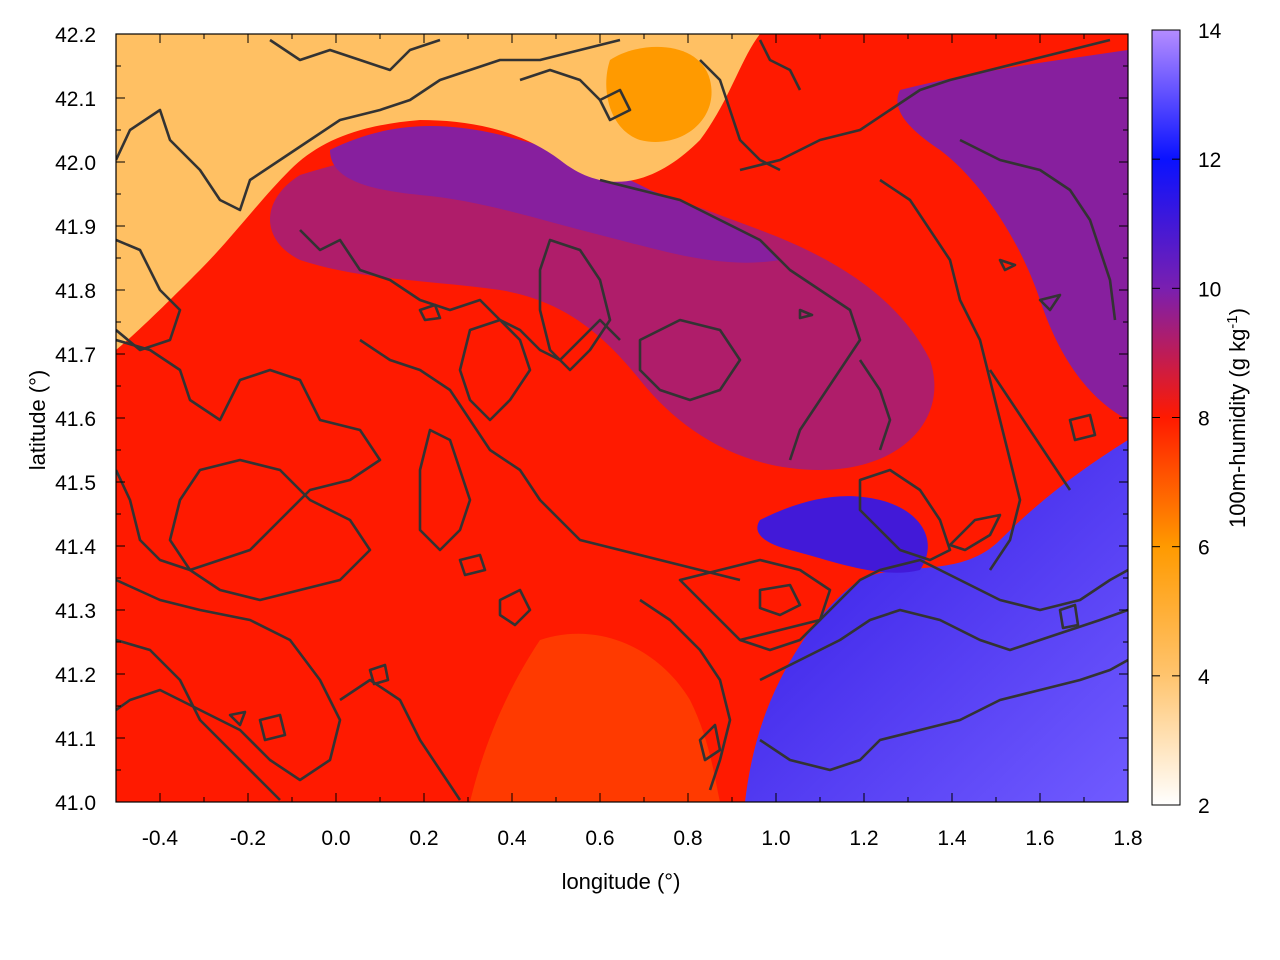 The width and height of the screenshot is (1280, 960). I want to click on colorbar-tick-label: 6, so click(1204, 548).